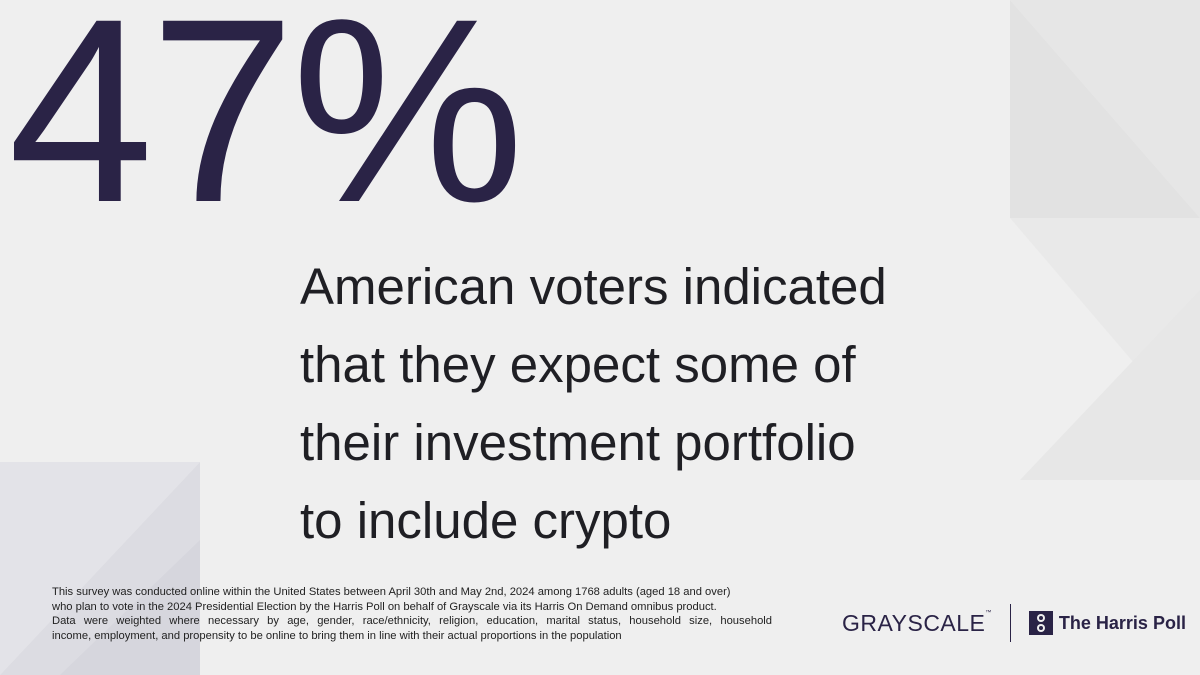  I want to click on headline-line: that they expect some of, so click(578, 364).